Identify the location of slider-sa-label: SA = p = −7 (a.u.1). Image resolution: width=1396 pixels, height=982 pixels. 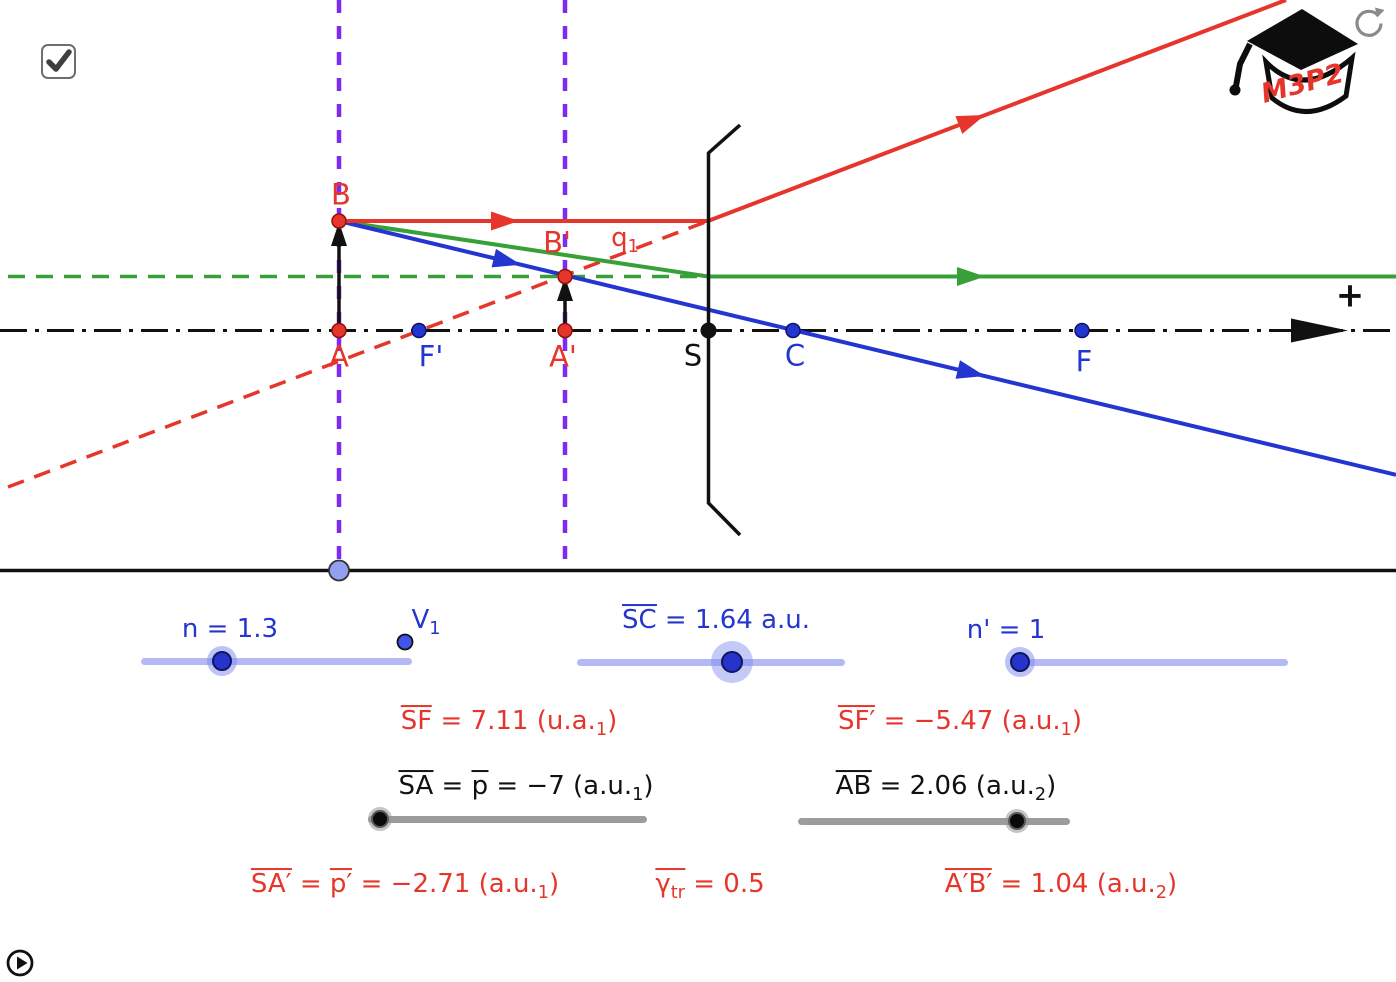
(526, 788).